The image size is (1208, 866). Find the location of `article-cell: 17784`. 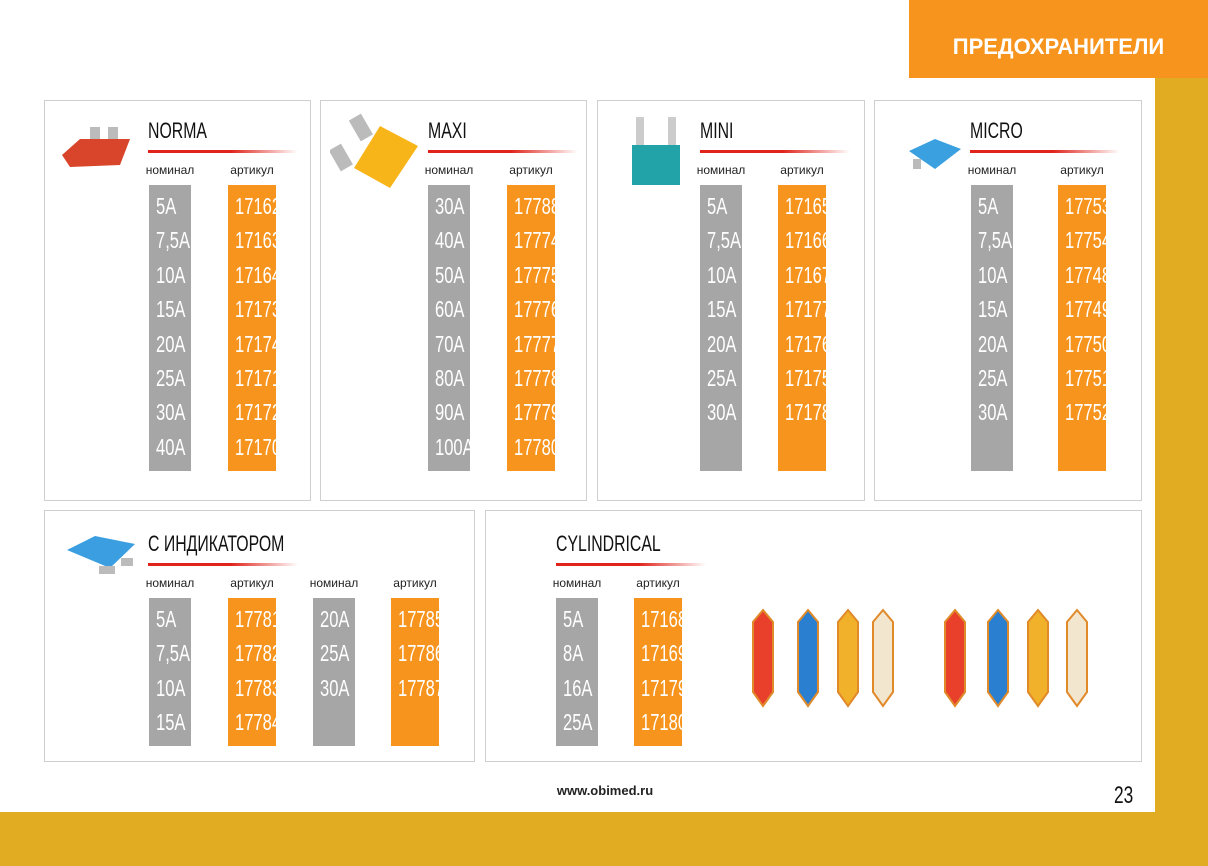

article-cell: 17784 is located at coordinates (267, 722).